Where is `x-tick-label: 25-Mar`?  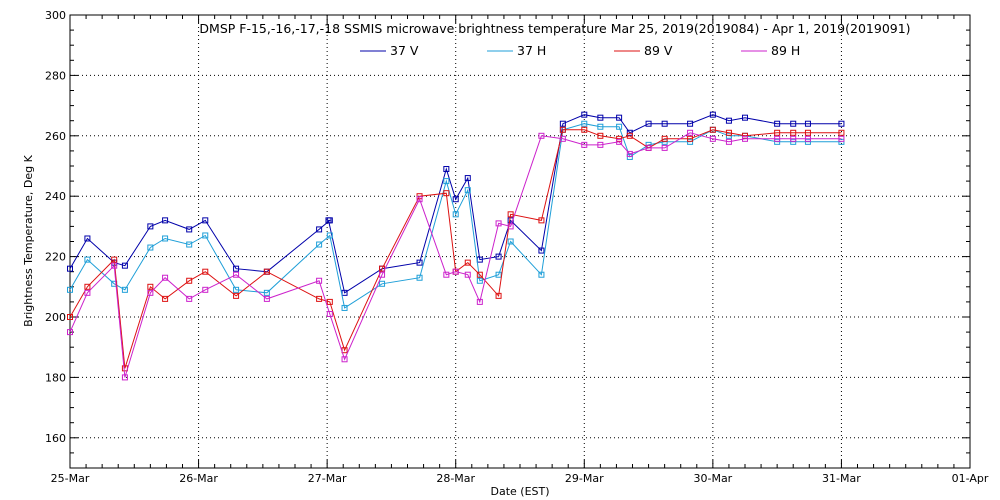 x-tick-label: 25-Mar is located at coordinates (70, 478).